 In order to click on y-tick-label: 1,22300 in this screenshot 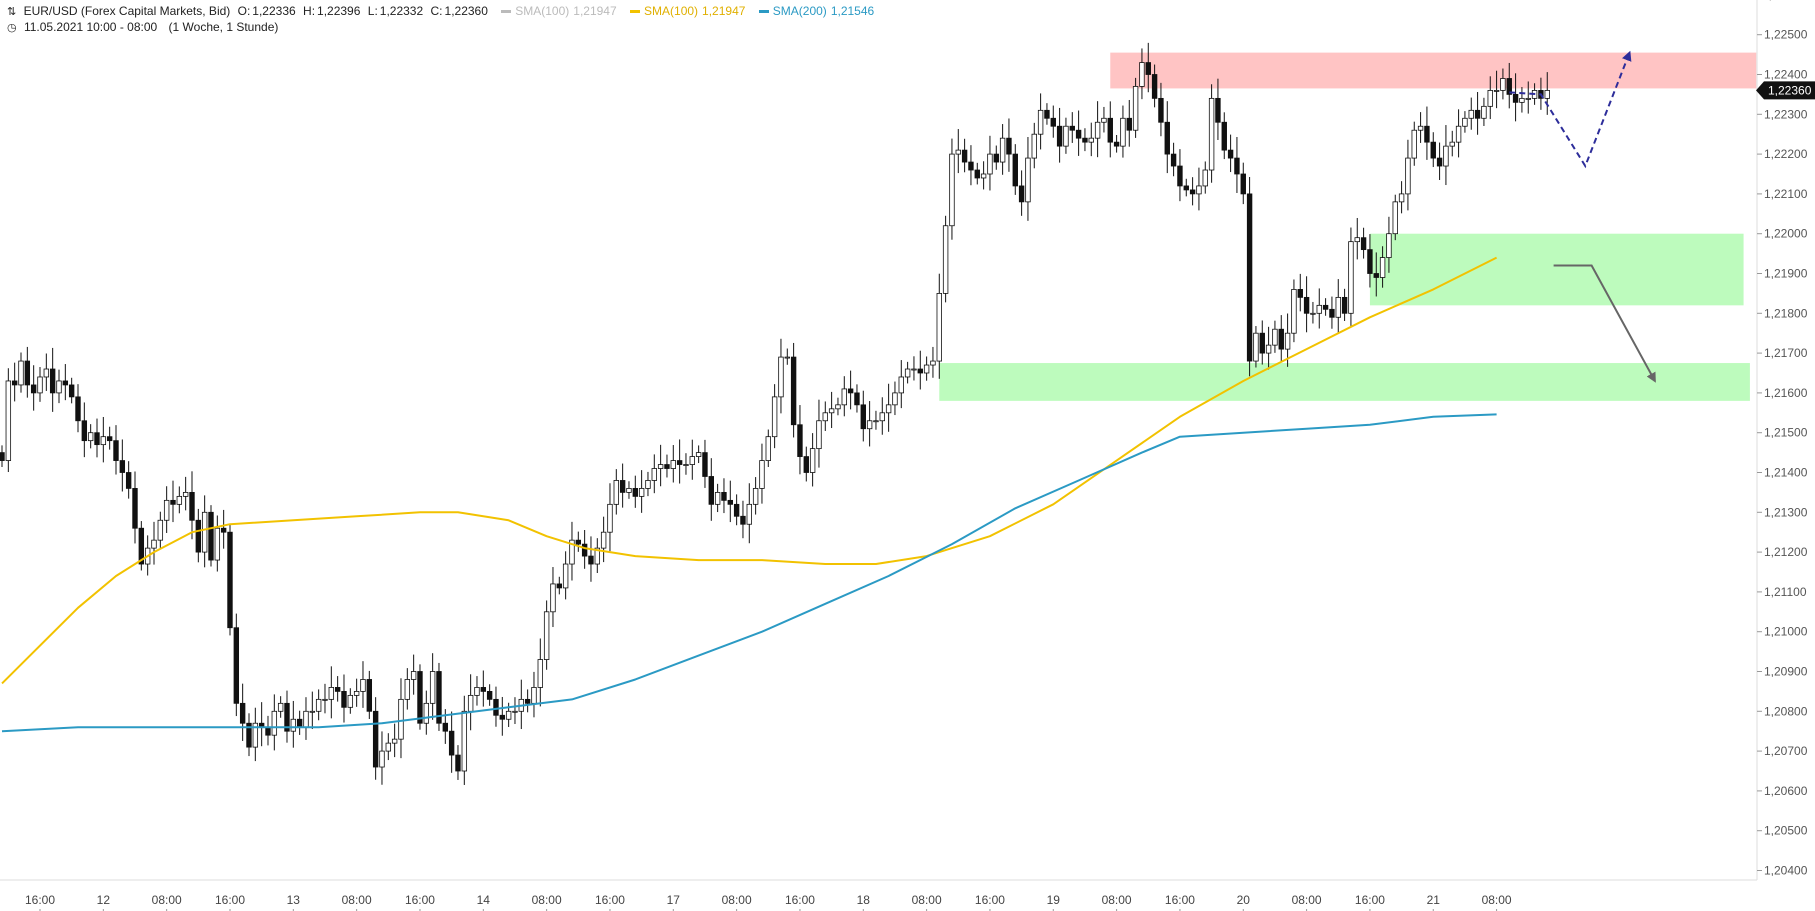, I will do `click(1786, 114)`.